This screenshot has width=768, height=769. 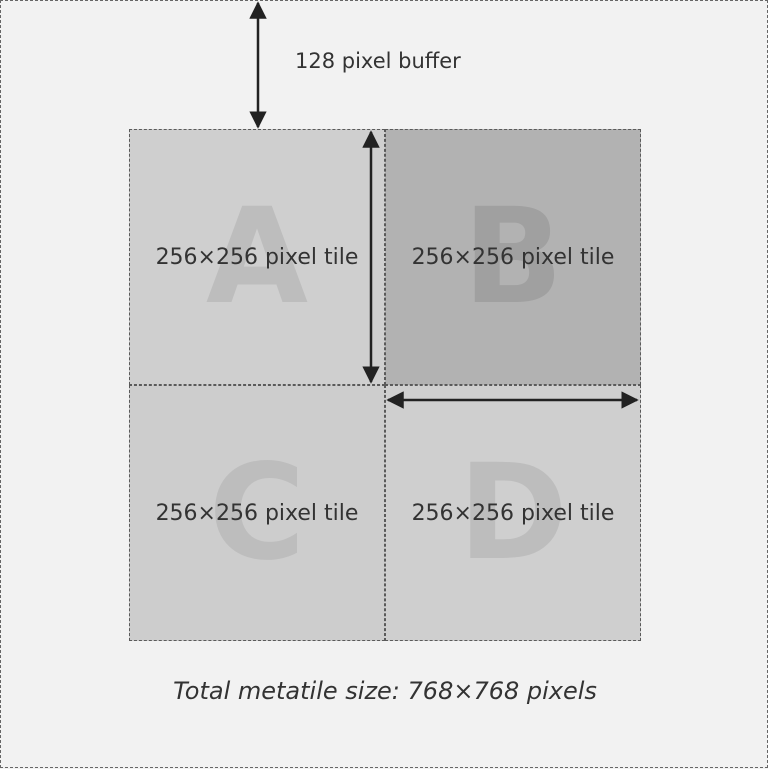 What do you see at coordinates (385, 691) in the screenshot?
I see `total-size-caption: Total metatile size: 768×768 pixels` at bounding box center [385, 691].